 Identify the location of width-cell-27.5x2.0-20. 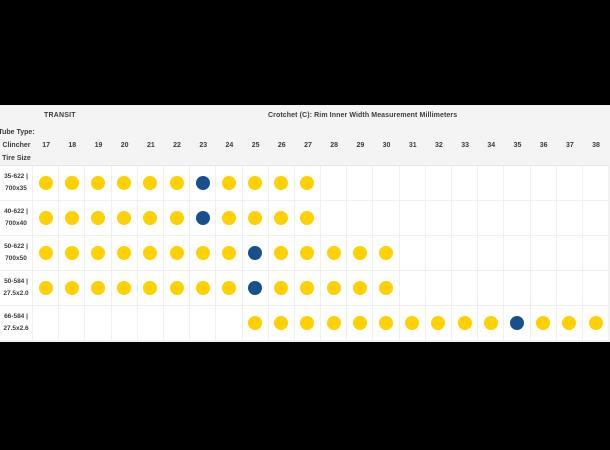
(124, 288).